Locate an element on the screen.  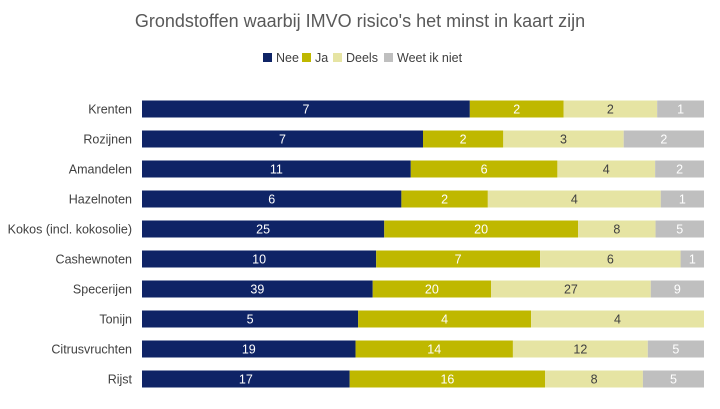
bar-specerijen-deels is located at coordinates (571, 289).